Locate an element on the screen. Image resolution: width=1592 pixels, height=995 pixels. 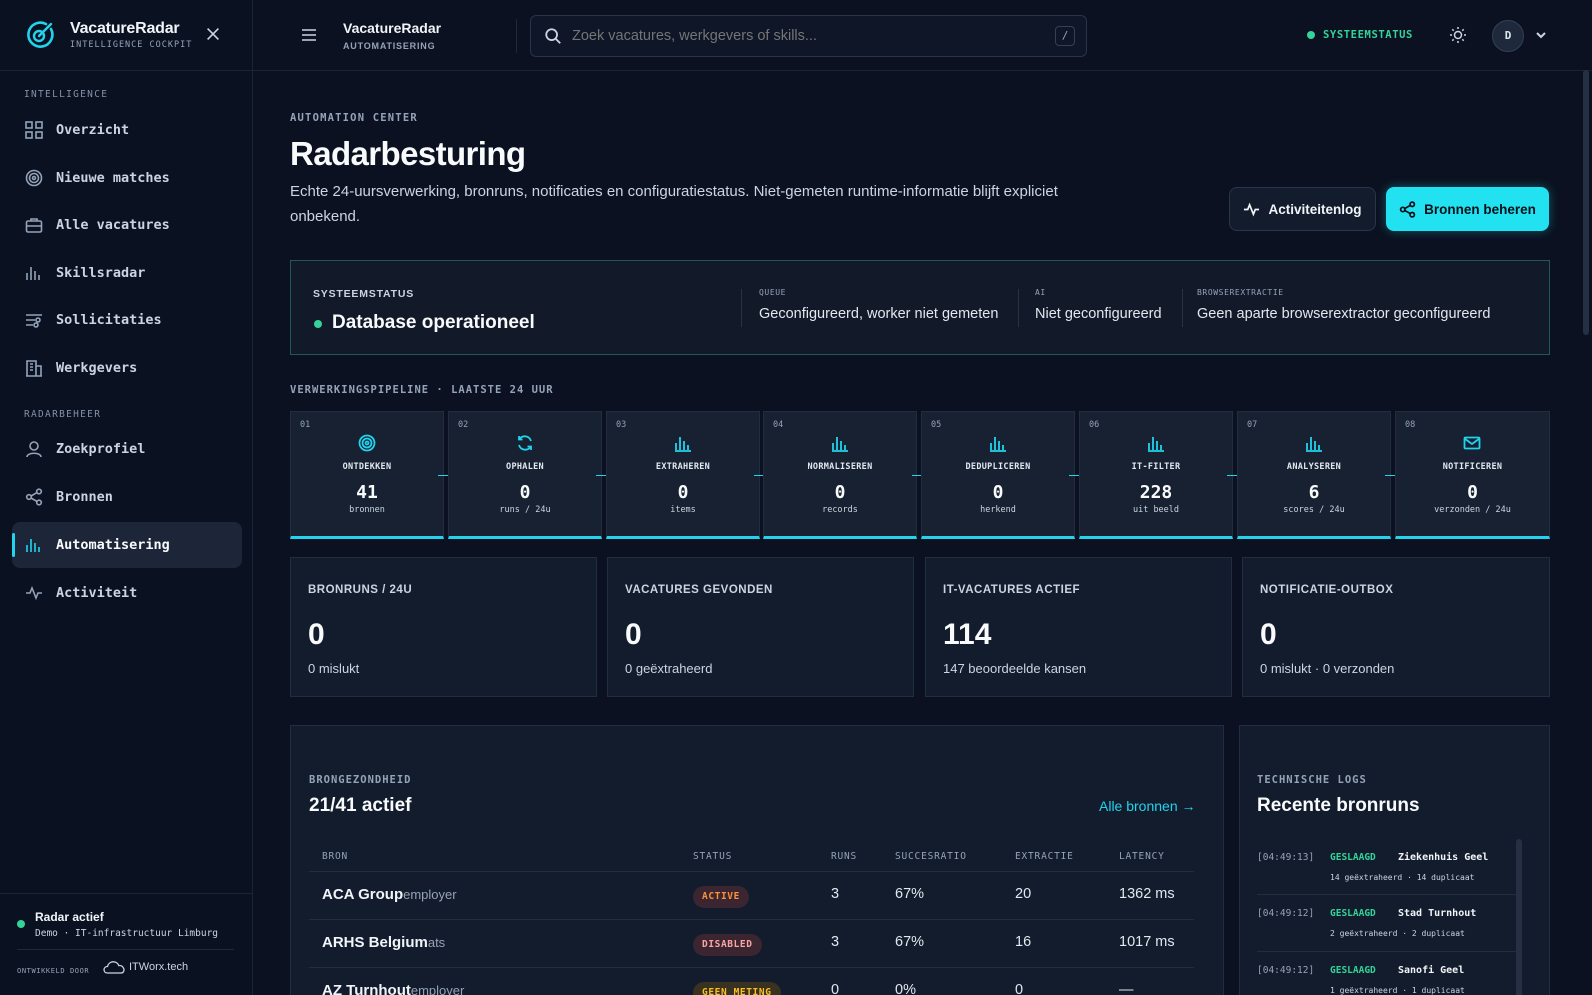
sidebar-item-bronnen: Bronnen is located at coordinates (127, 497).